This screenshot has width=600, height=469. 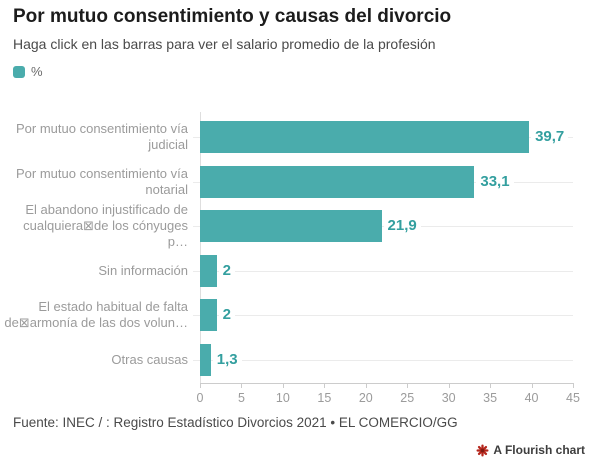 What do you see at coordinates (324, 398) in the screenshot?
I see `x-axis-tick-label: 15` at bounding box center [324, 398].